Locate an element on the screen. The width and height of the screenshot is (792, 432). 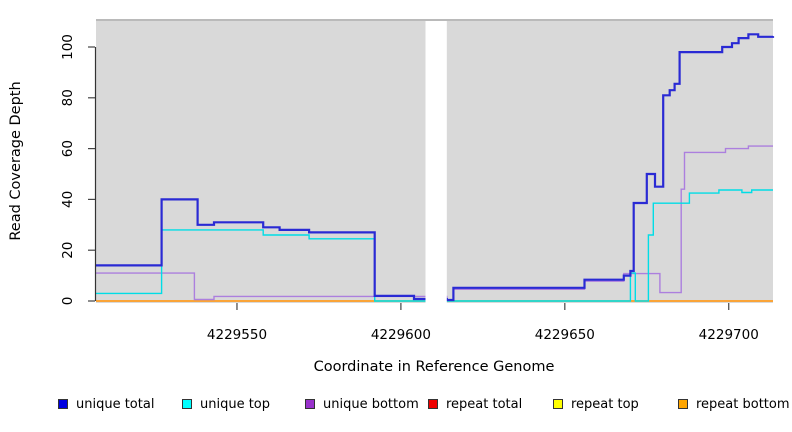
repeat-total-swatch-icon is located at coordinates (433, 404).